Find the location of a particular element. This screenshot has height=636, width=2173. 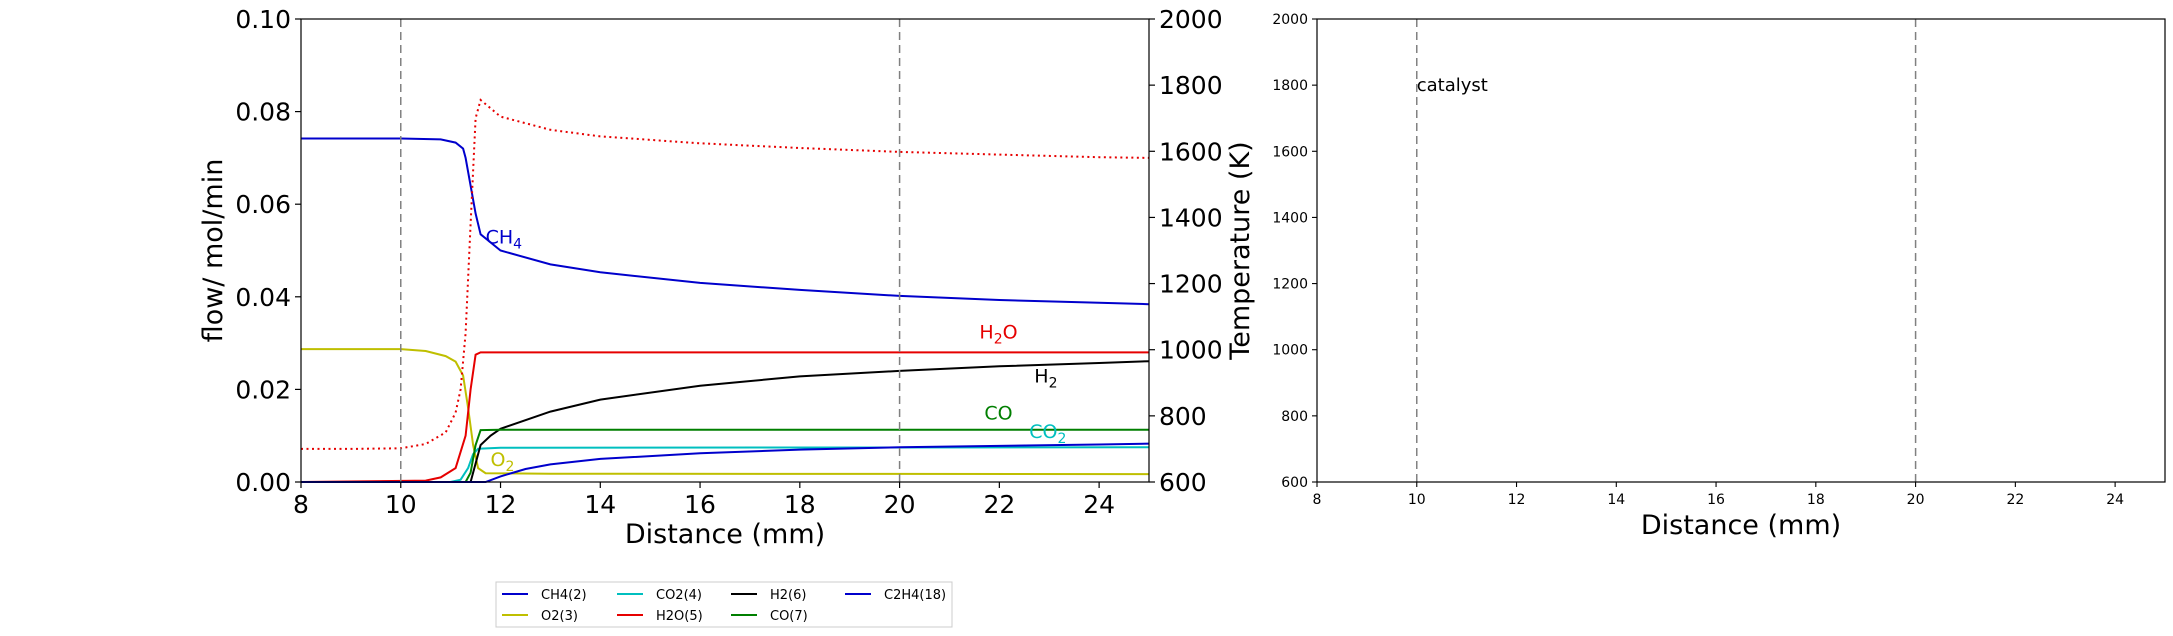

y2-tick-label: 1600 is located at coordinates (1191, 151).